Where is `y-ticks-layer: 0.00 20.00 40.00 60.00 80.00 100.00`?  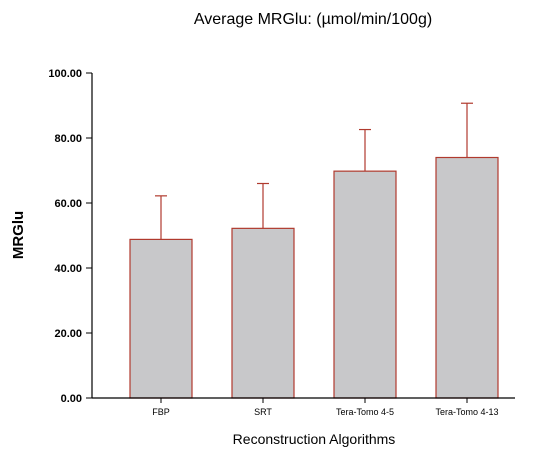
y-ticks-layer: 0.00 20.00 40.00 60.00 80.00 100.00 is located at coordinates (70, 236).